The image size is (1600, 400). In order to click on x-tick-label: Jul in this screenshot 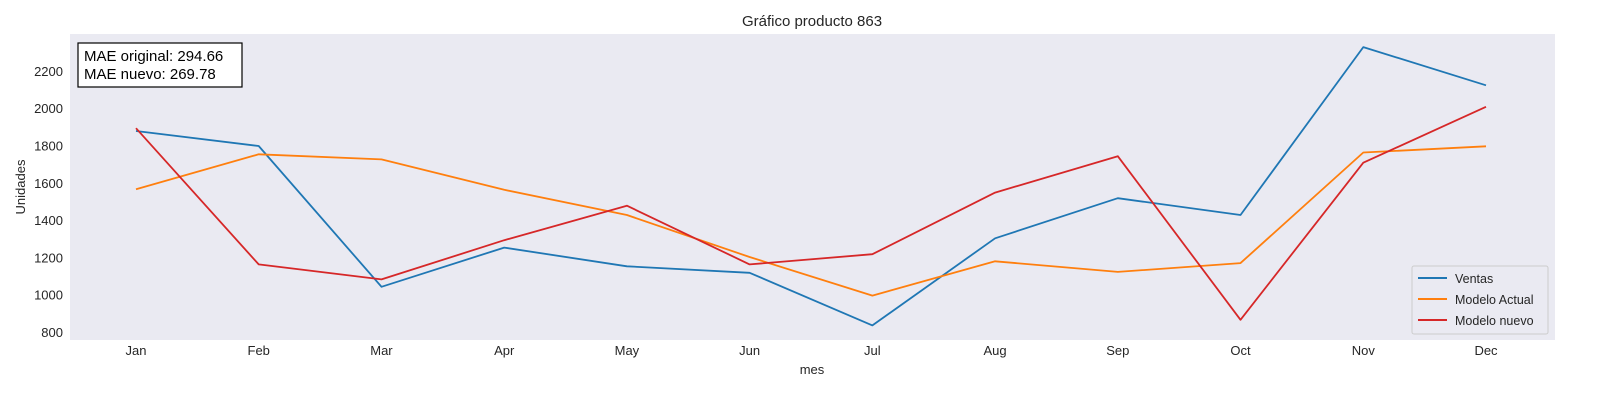, I will do `click(872, 350)`.